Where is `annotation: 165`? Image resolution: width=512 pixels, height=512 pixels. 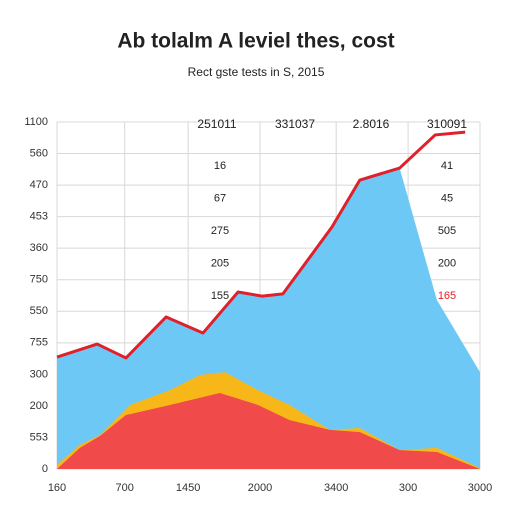
annotation: 165 is located at coordinates (447, 296).